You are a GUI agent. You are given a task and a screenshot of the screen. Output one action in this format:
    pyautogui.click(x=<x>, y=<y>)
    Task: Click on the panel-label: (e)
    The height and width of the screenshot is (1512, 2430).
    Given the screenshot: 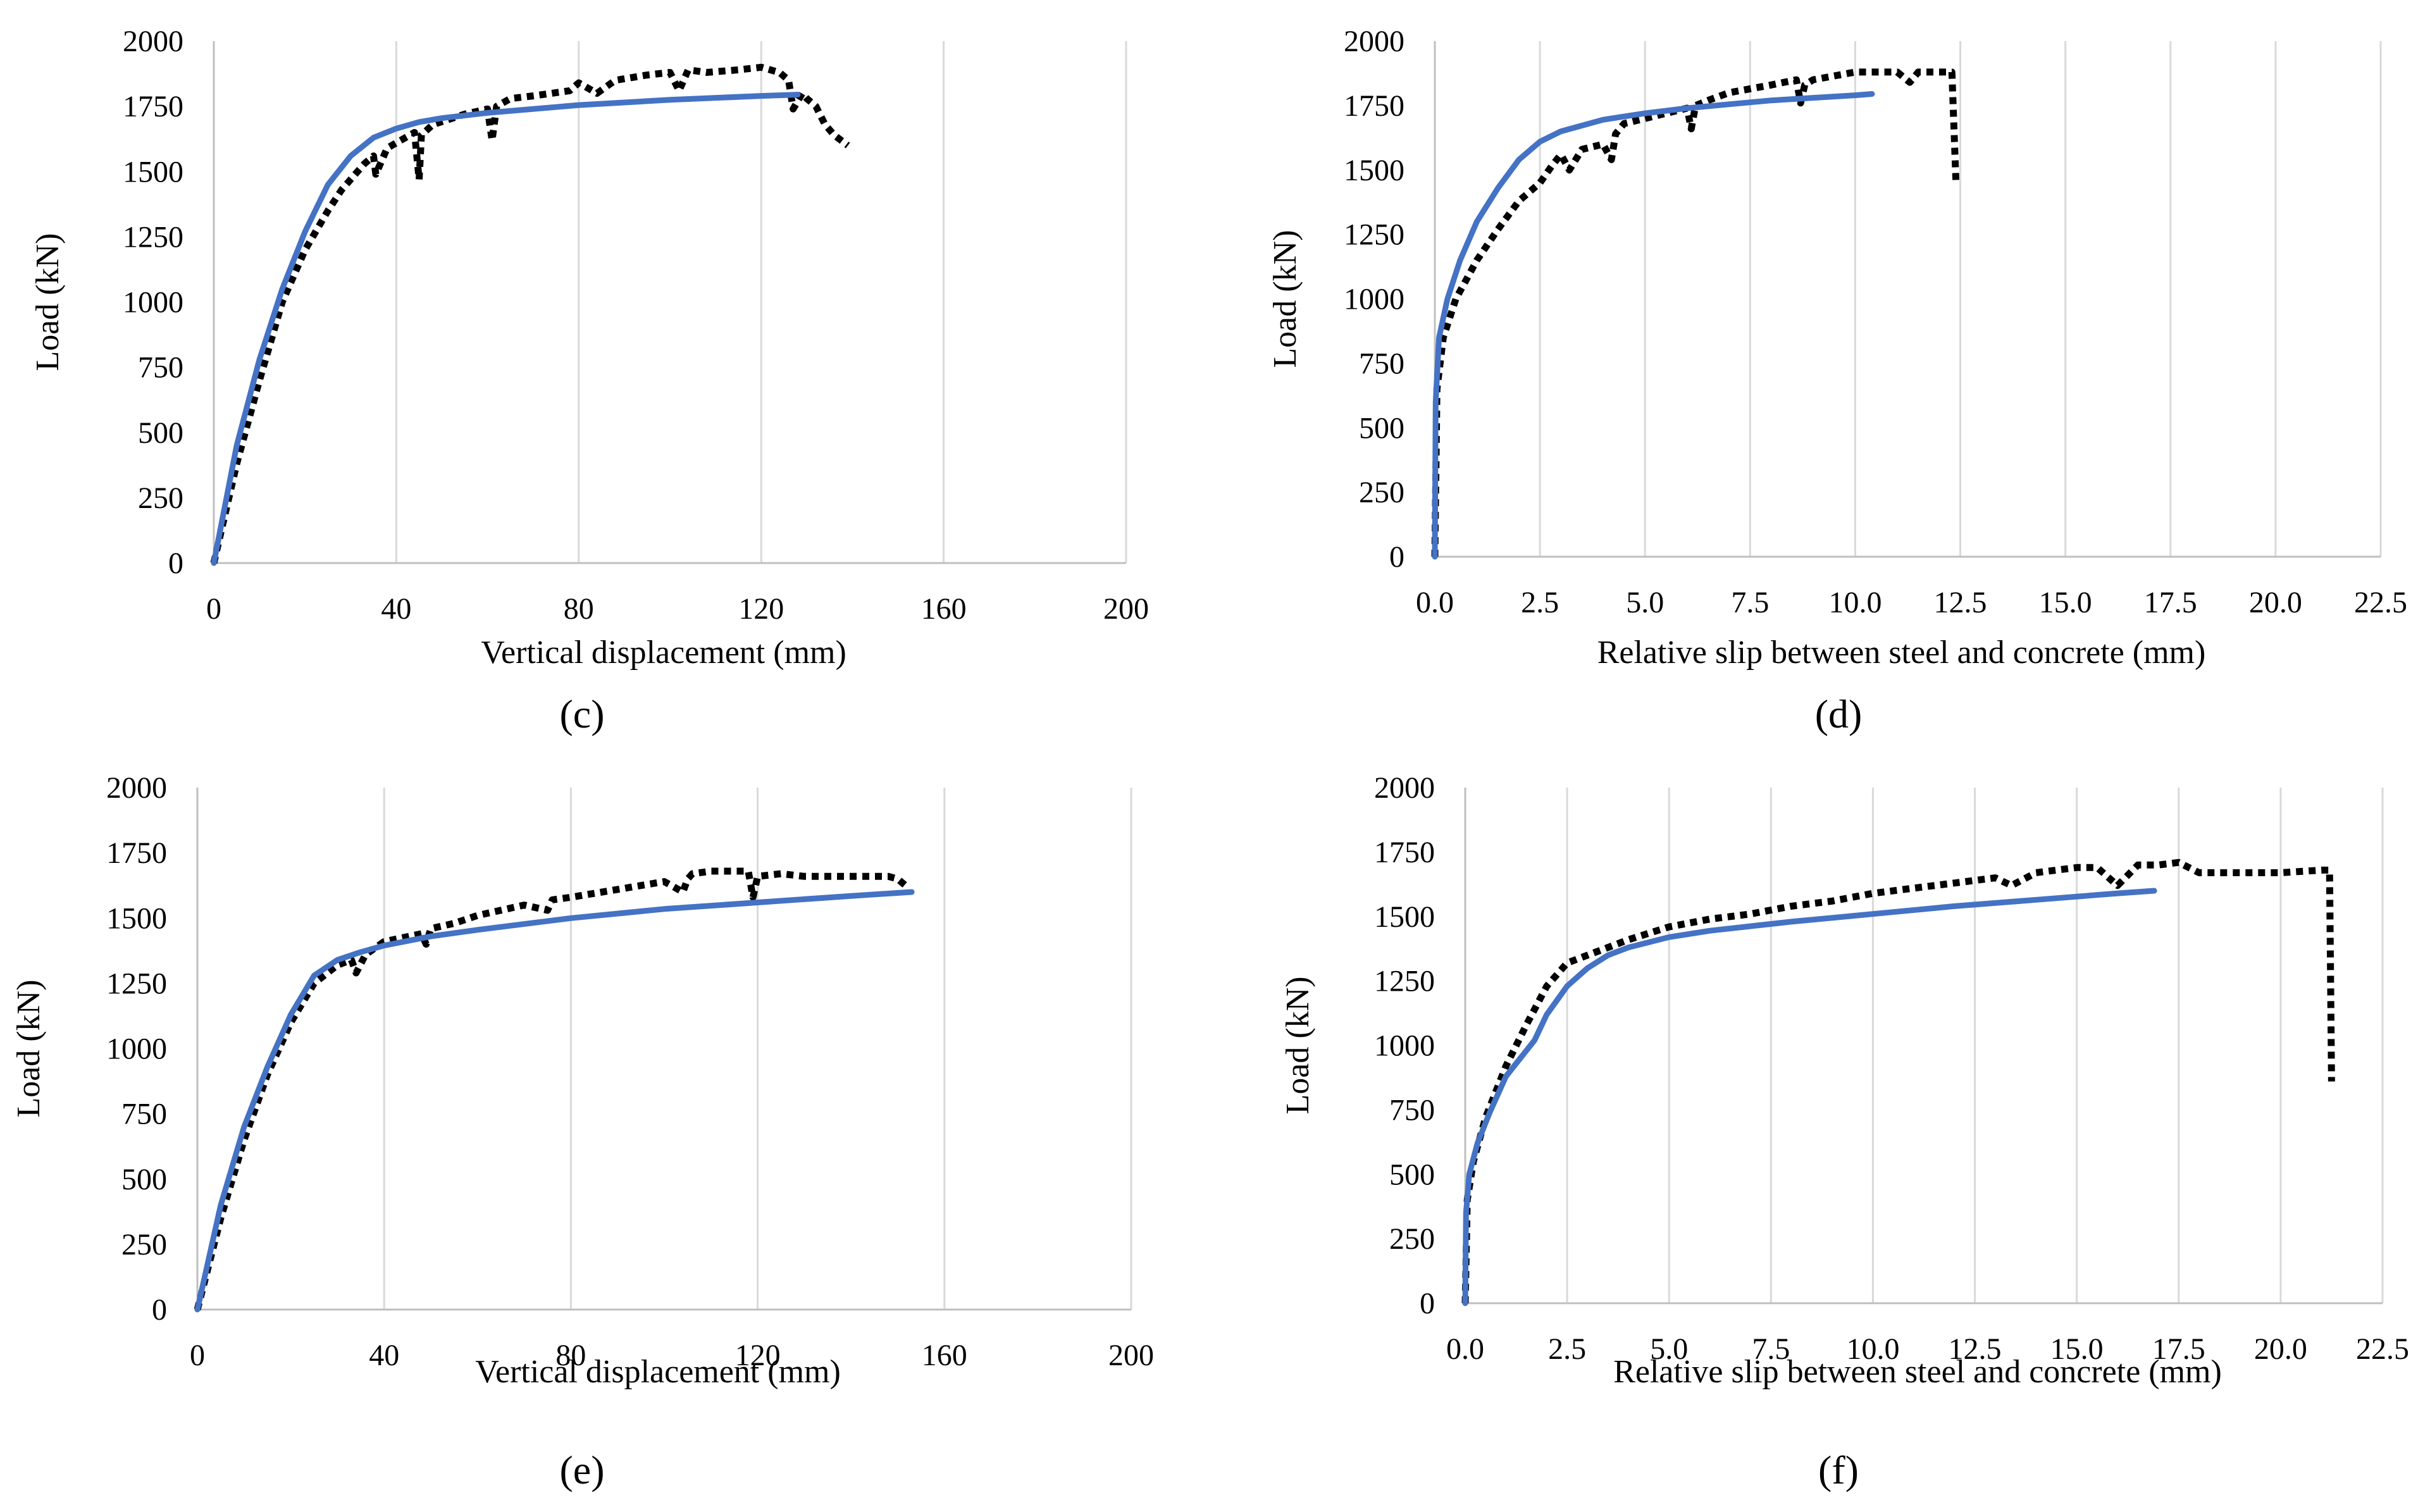 What is the action you would take?
    pyautogui.click(x=581, y=1469)
    